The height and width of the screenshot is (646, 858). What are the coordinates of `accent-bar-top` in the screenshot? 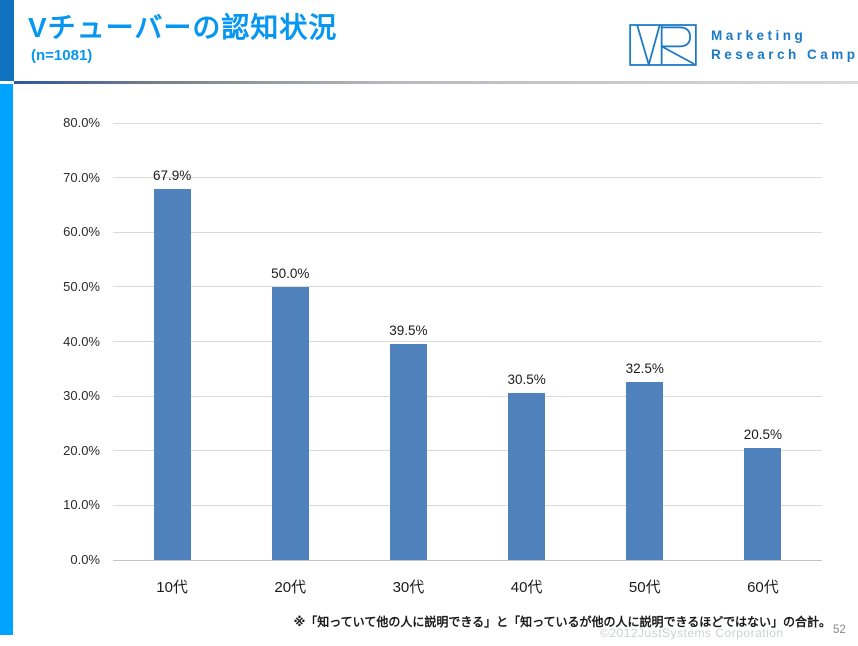 It's located at (7, 40).